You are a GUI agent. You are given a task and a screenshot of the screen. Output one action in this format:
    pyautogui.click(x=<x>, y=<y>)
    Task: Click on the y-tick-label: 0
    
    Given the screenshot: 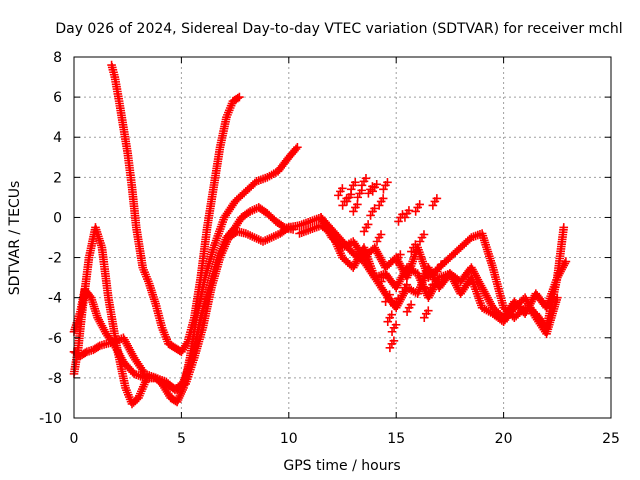 What is the action you would take?
    pyautogui.click(x=57, y=218)
    